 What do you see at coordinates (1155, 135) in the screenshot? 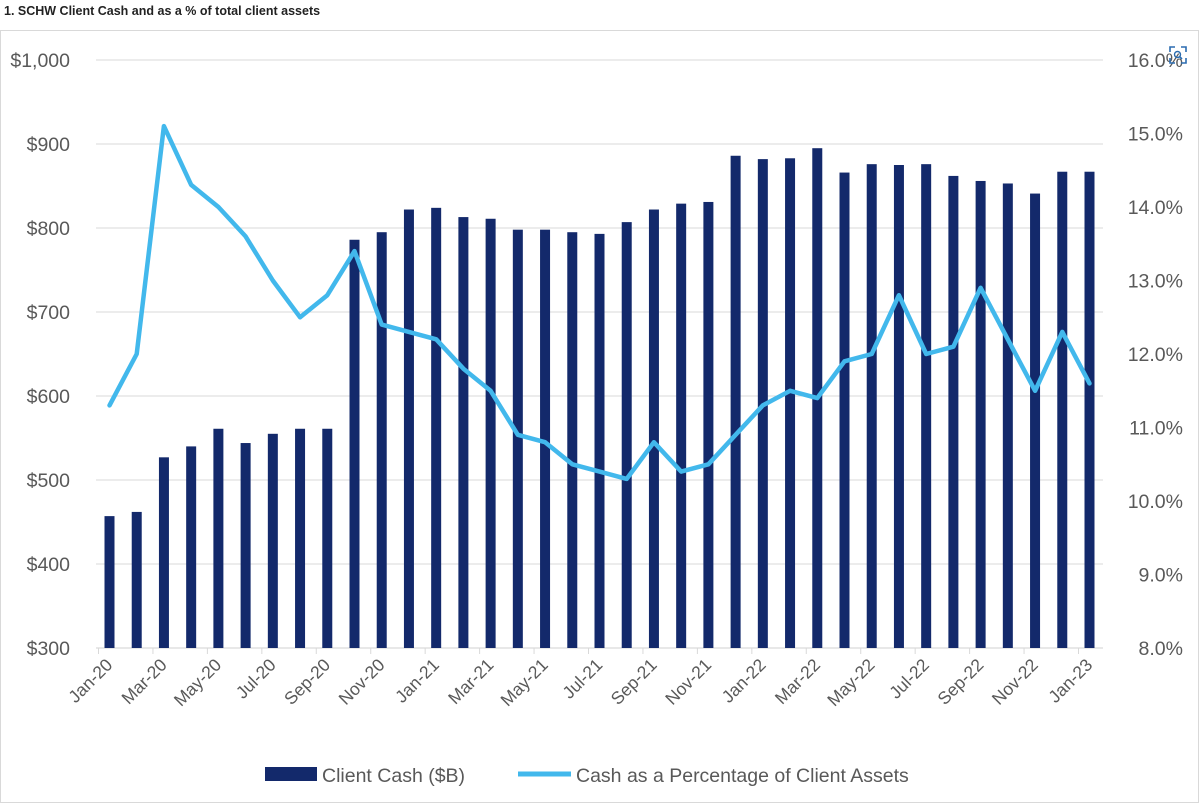
I see `right-tick-label: 15.0%` at bounding box center [1155, 135].